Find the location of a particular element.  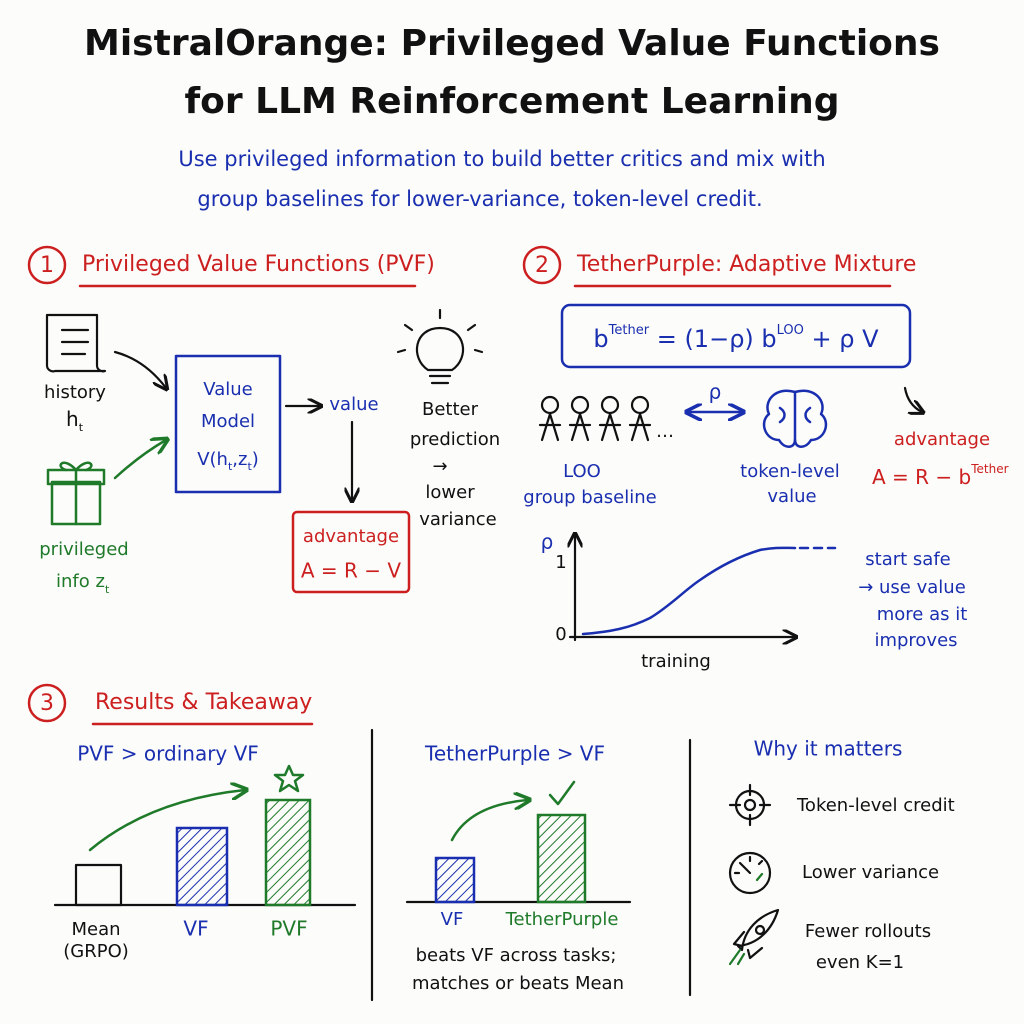

formula: bTether = (1−ρ) bLOO + ρ V is located at coordinates (736, 338).